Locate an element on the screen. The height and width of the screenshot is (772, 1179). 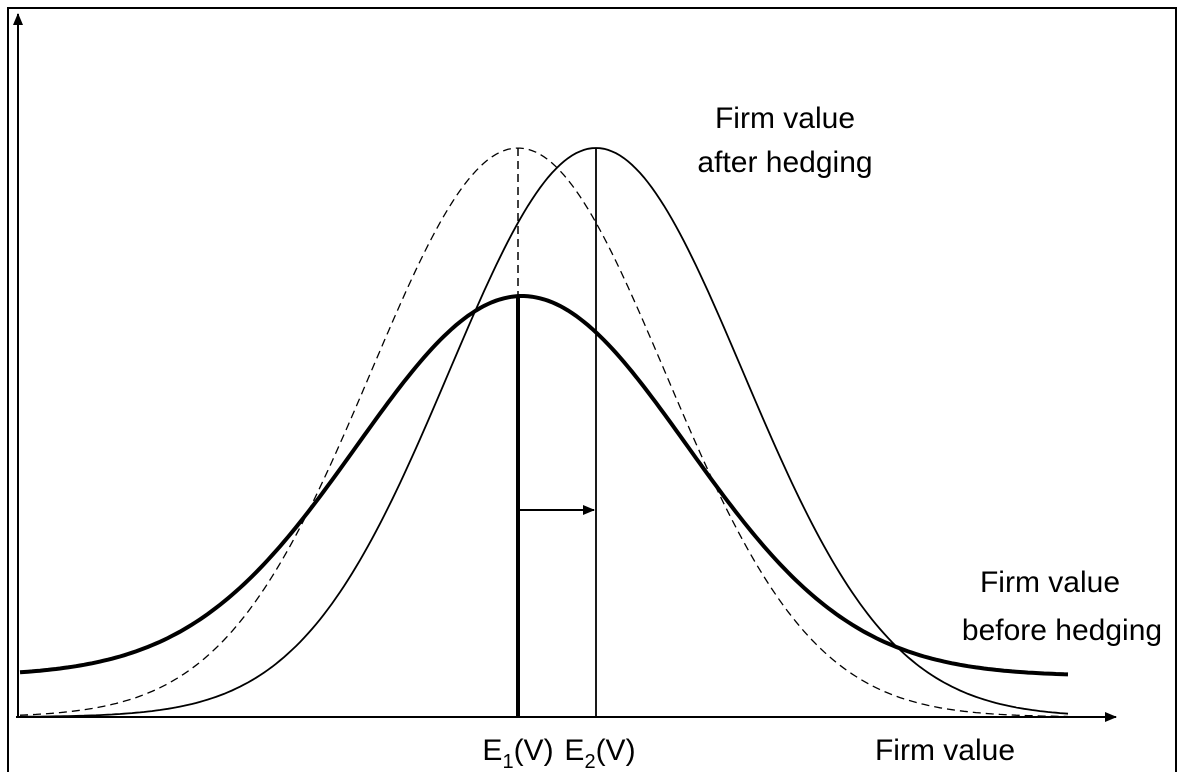
before-label: before hedging is located at coordinates (1062, 630).